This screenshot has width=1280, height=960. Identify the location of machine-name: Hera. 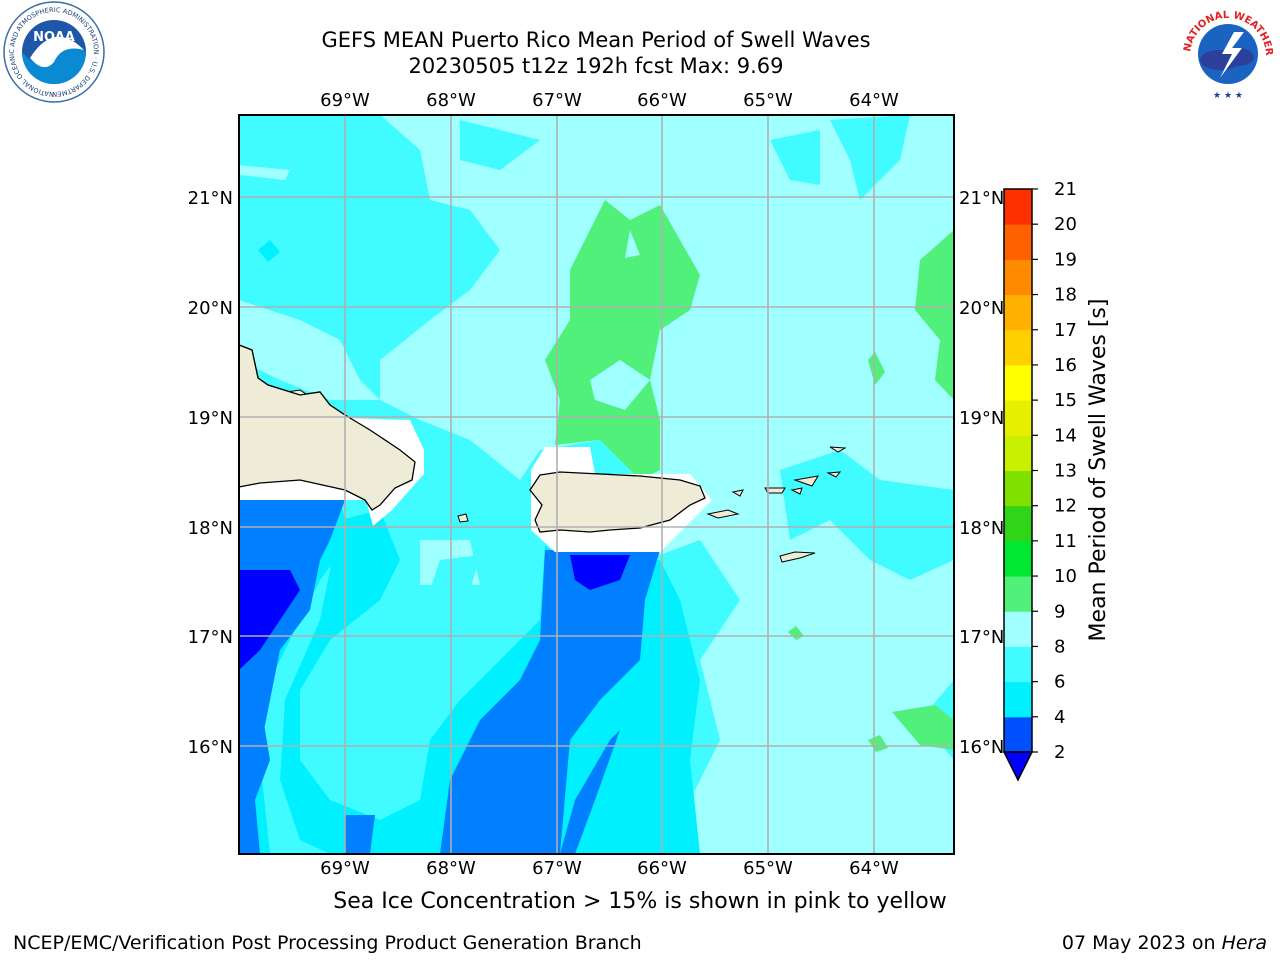
(1244, 943).